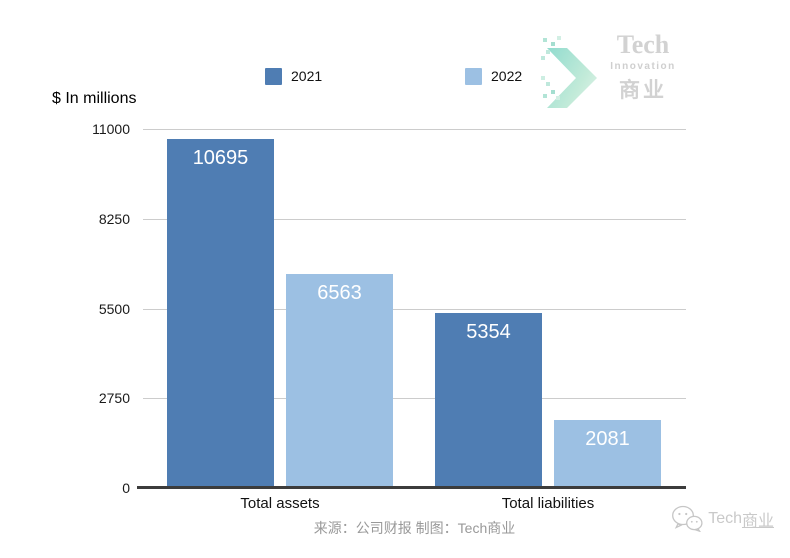  I want to click on legend-label: 2022, so click(507, 76).